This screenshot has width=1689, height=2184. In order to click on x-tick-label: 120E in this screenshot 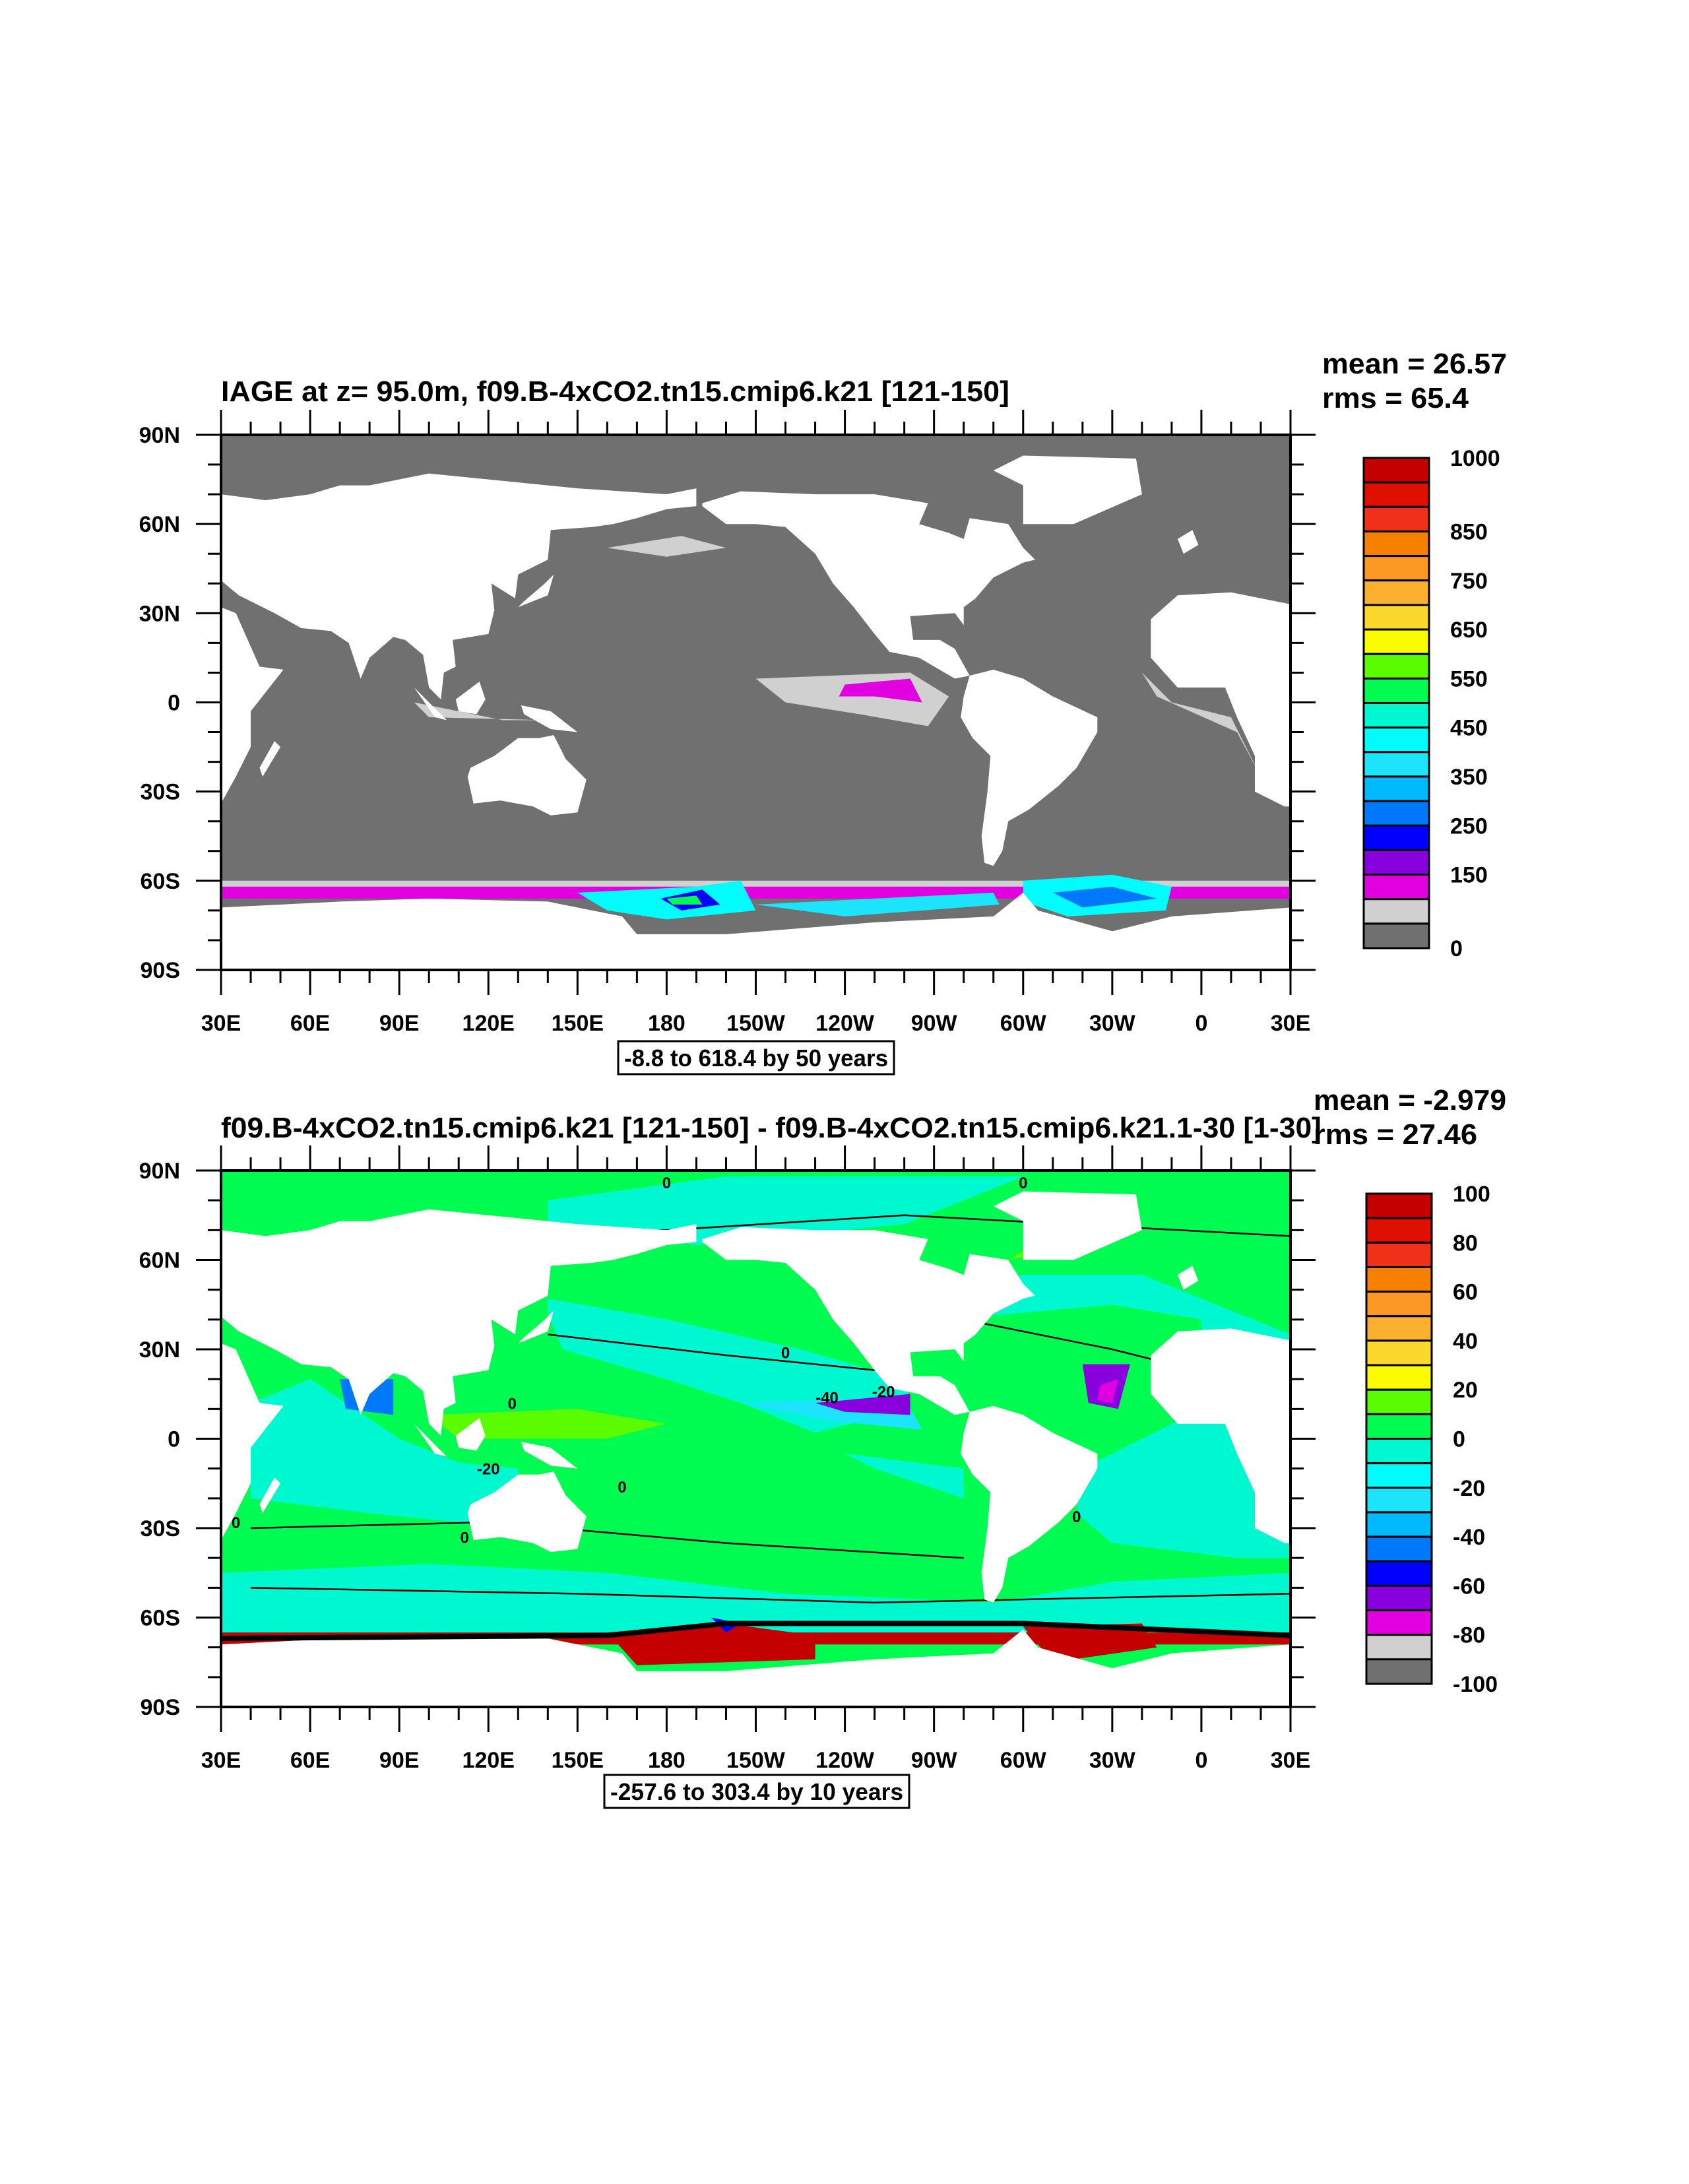, I will do `click(488, 1023)`.